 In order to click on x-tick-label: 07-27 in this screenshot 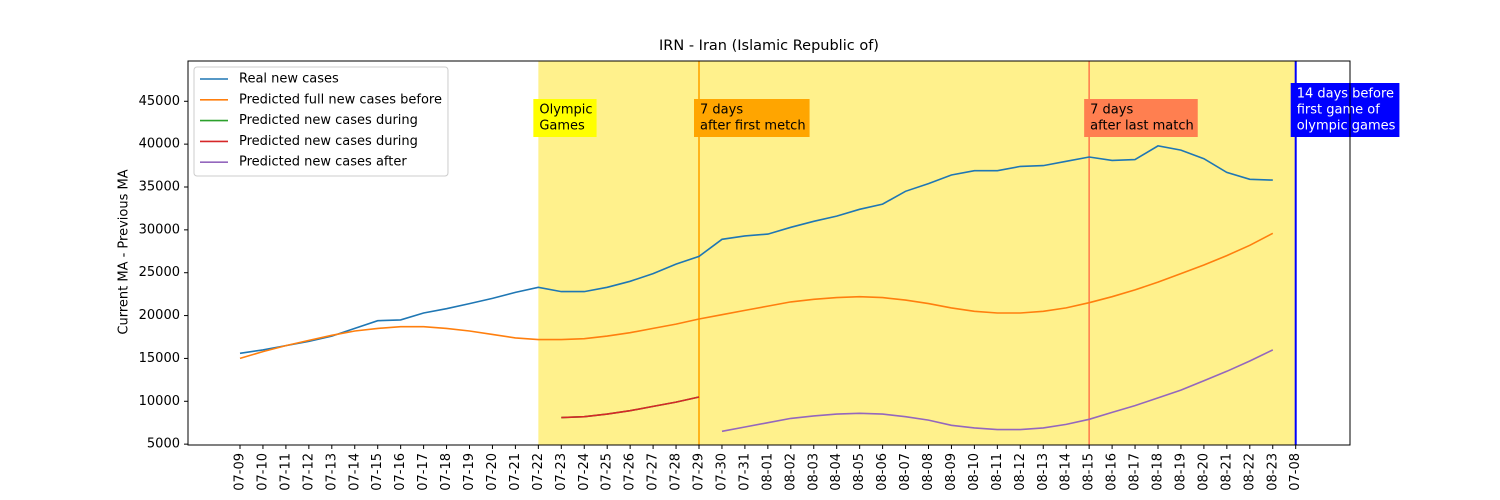, I will do `click(653, 472)`.